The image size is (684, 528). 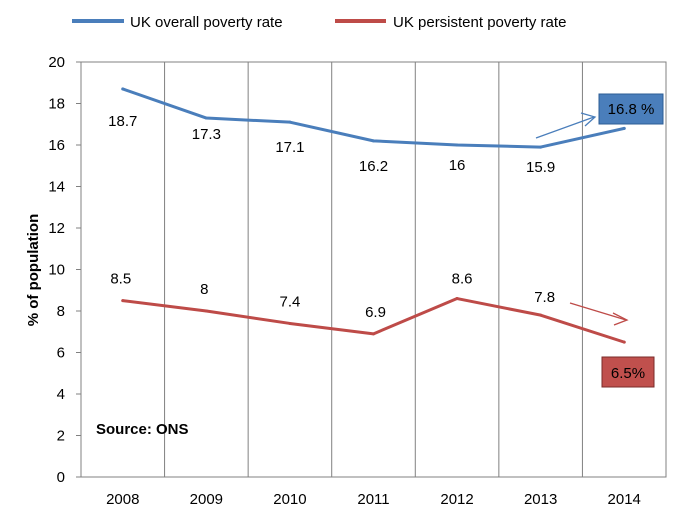 What do you see at coordinates (289, 499) in the screenshot?
I see `x-tick-label: 2010` at bounding box center [289, 499].